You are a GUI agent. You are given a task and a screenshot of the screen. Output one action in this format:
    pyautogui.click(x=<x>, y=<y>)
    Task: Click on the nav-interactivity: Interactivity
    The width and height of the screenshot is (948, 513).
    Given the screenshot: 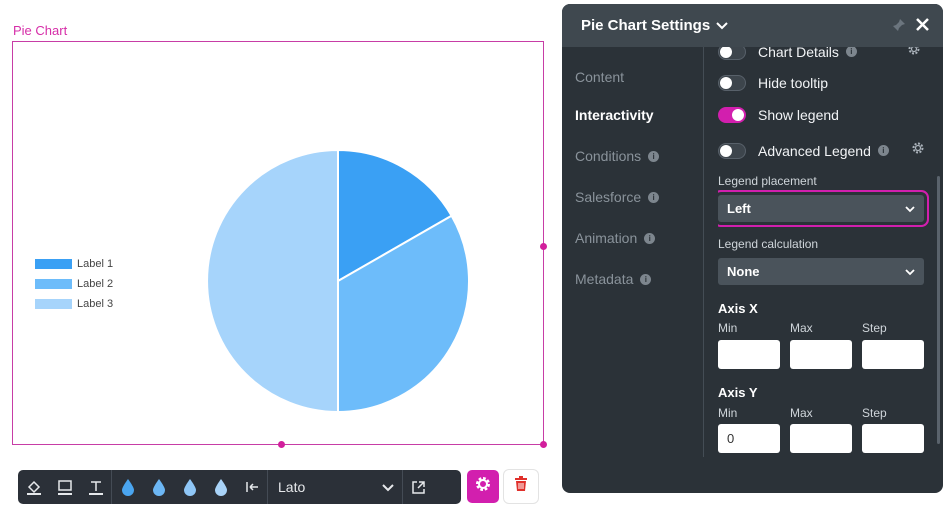 What is the action you would take?
    pyautogui.click(x=614, y=115)
    